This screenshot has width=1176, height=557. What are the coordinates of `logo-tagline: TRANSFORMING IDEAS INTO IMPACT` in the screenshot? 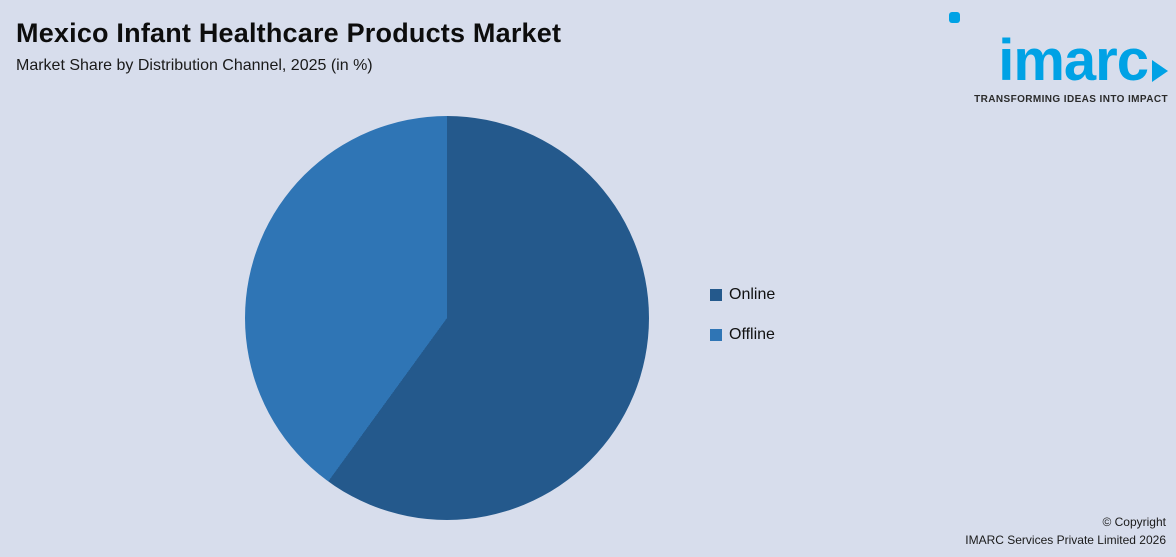 It's located at (1071, 99).